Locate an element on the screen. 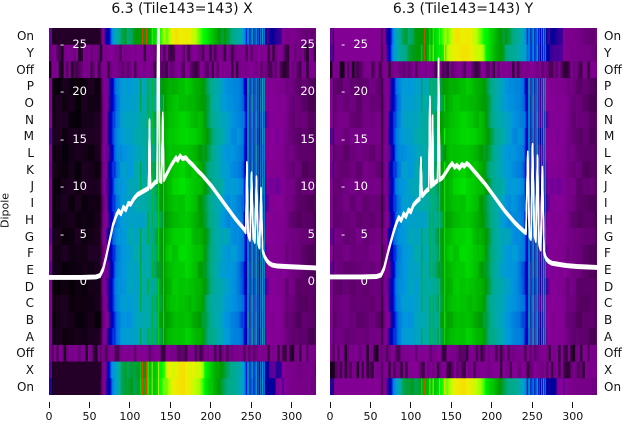 The height and width of the screenshot is (440, 640). dipole-label-left: N is located at coordinates (29, 119).